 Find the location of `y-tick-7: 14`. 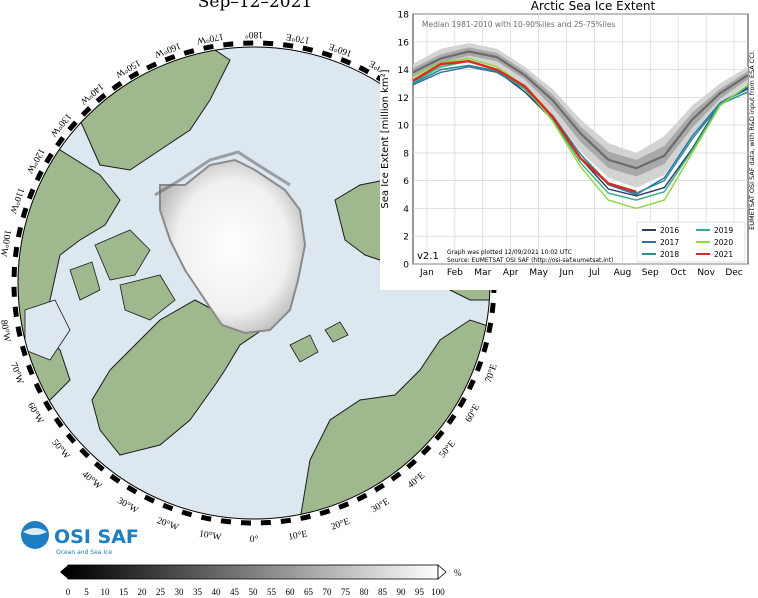

y-tick-7: 14 is located at coordinates (404, 71).